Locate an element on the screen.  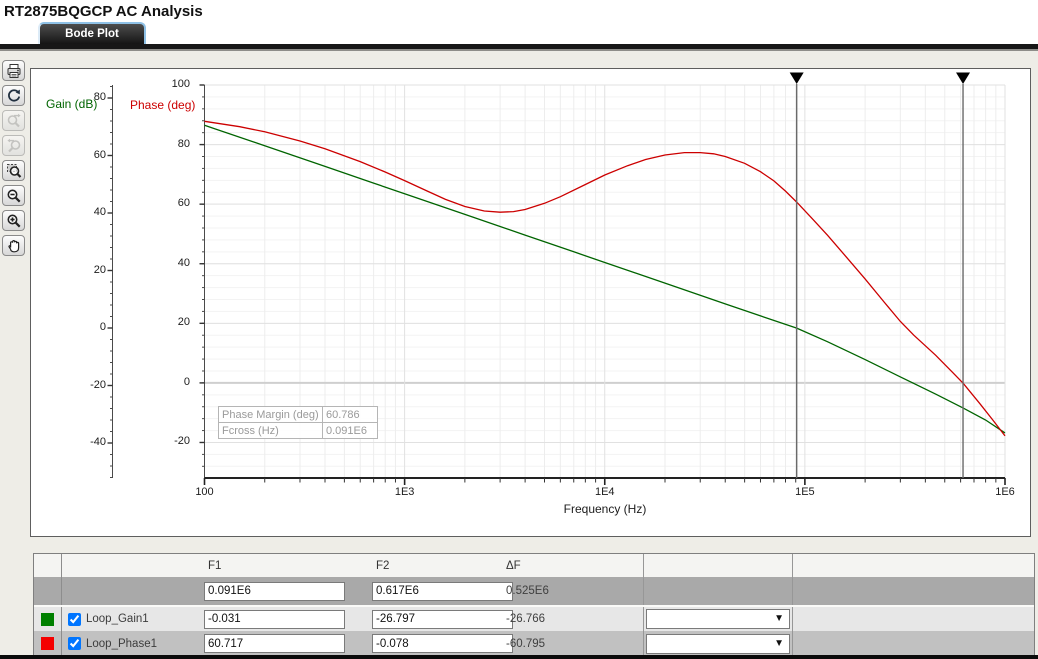
tick-label: -40 is located at coordinates (98, 442).